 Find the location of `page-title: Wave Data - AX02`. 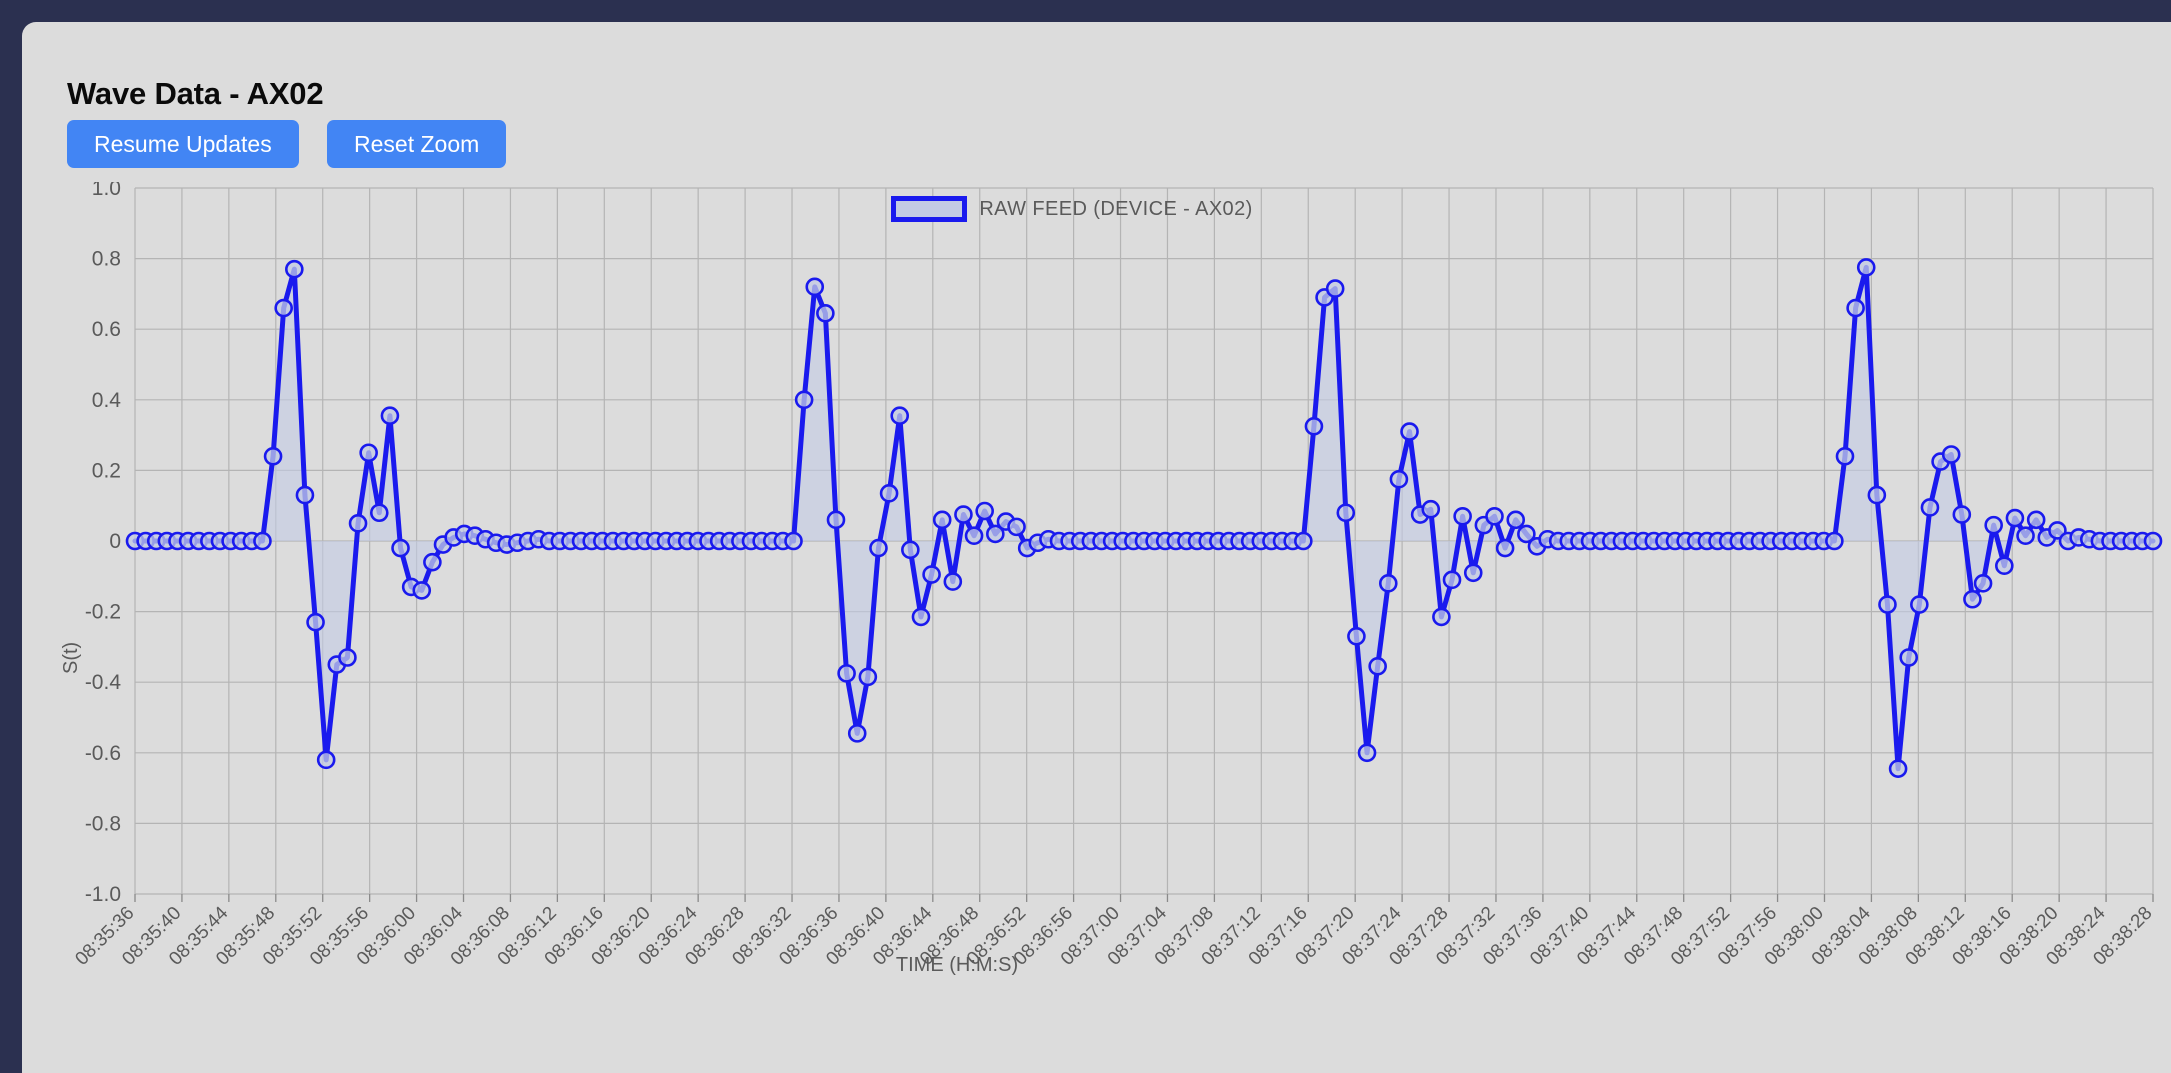

page-title: Wave Data - AX02 is located at coordinates (195, 93).